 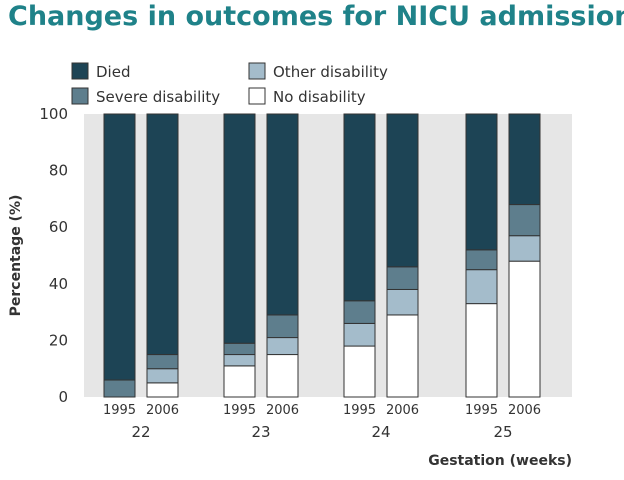 What do you see at coordinates (502, 432) in the screenshot?
I see `gestation-group-label: 25` at bounding box center [502, 432].